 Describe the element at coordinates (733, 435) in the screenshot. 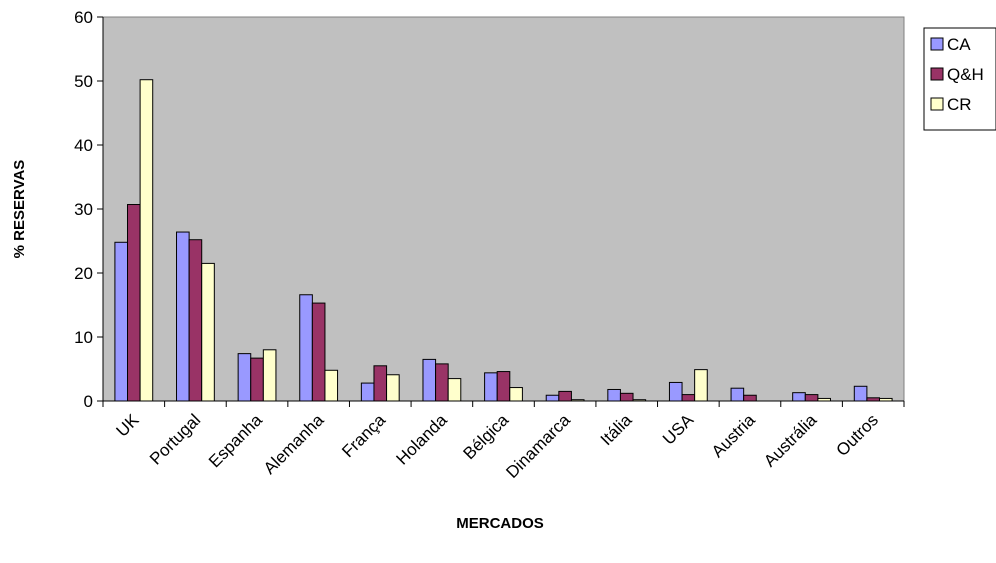

I see `x-tick-label: Austria` at that location.